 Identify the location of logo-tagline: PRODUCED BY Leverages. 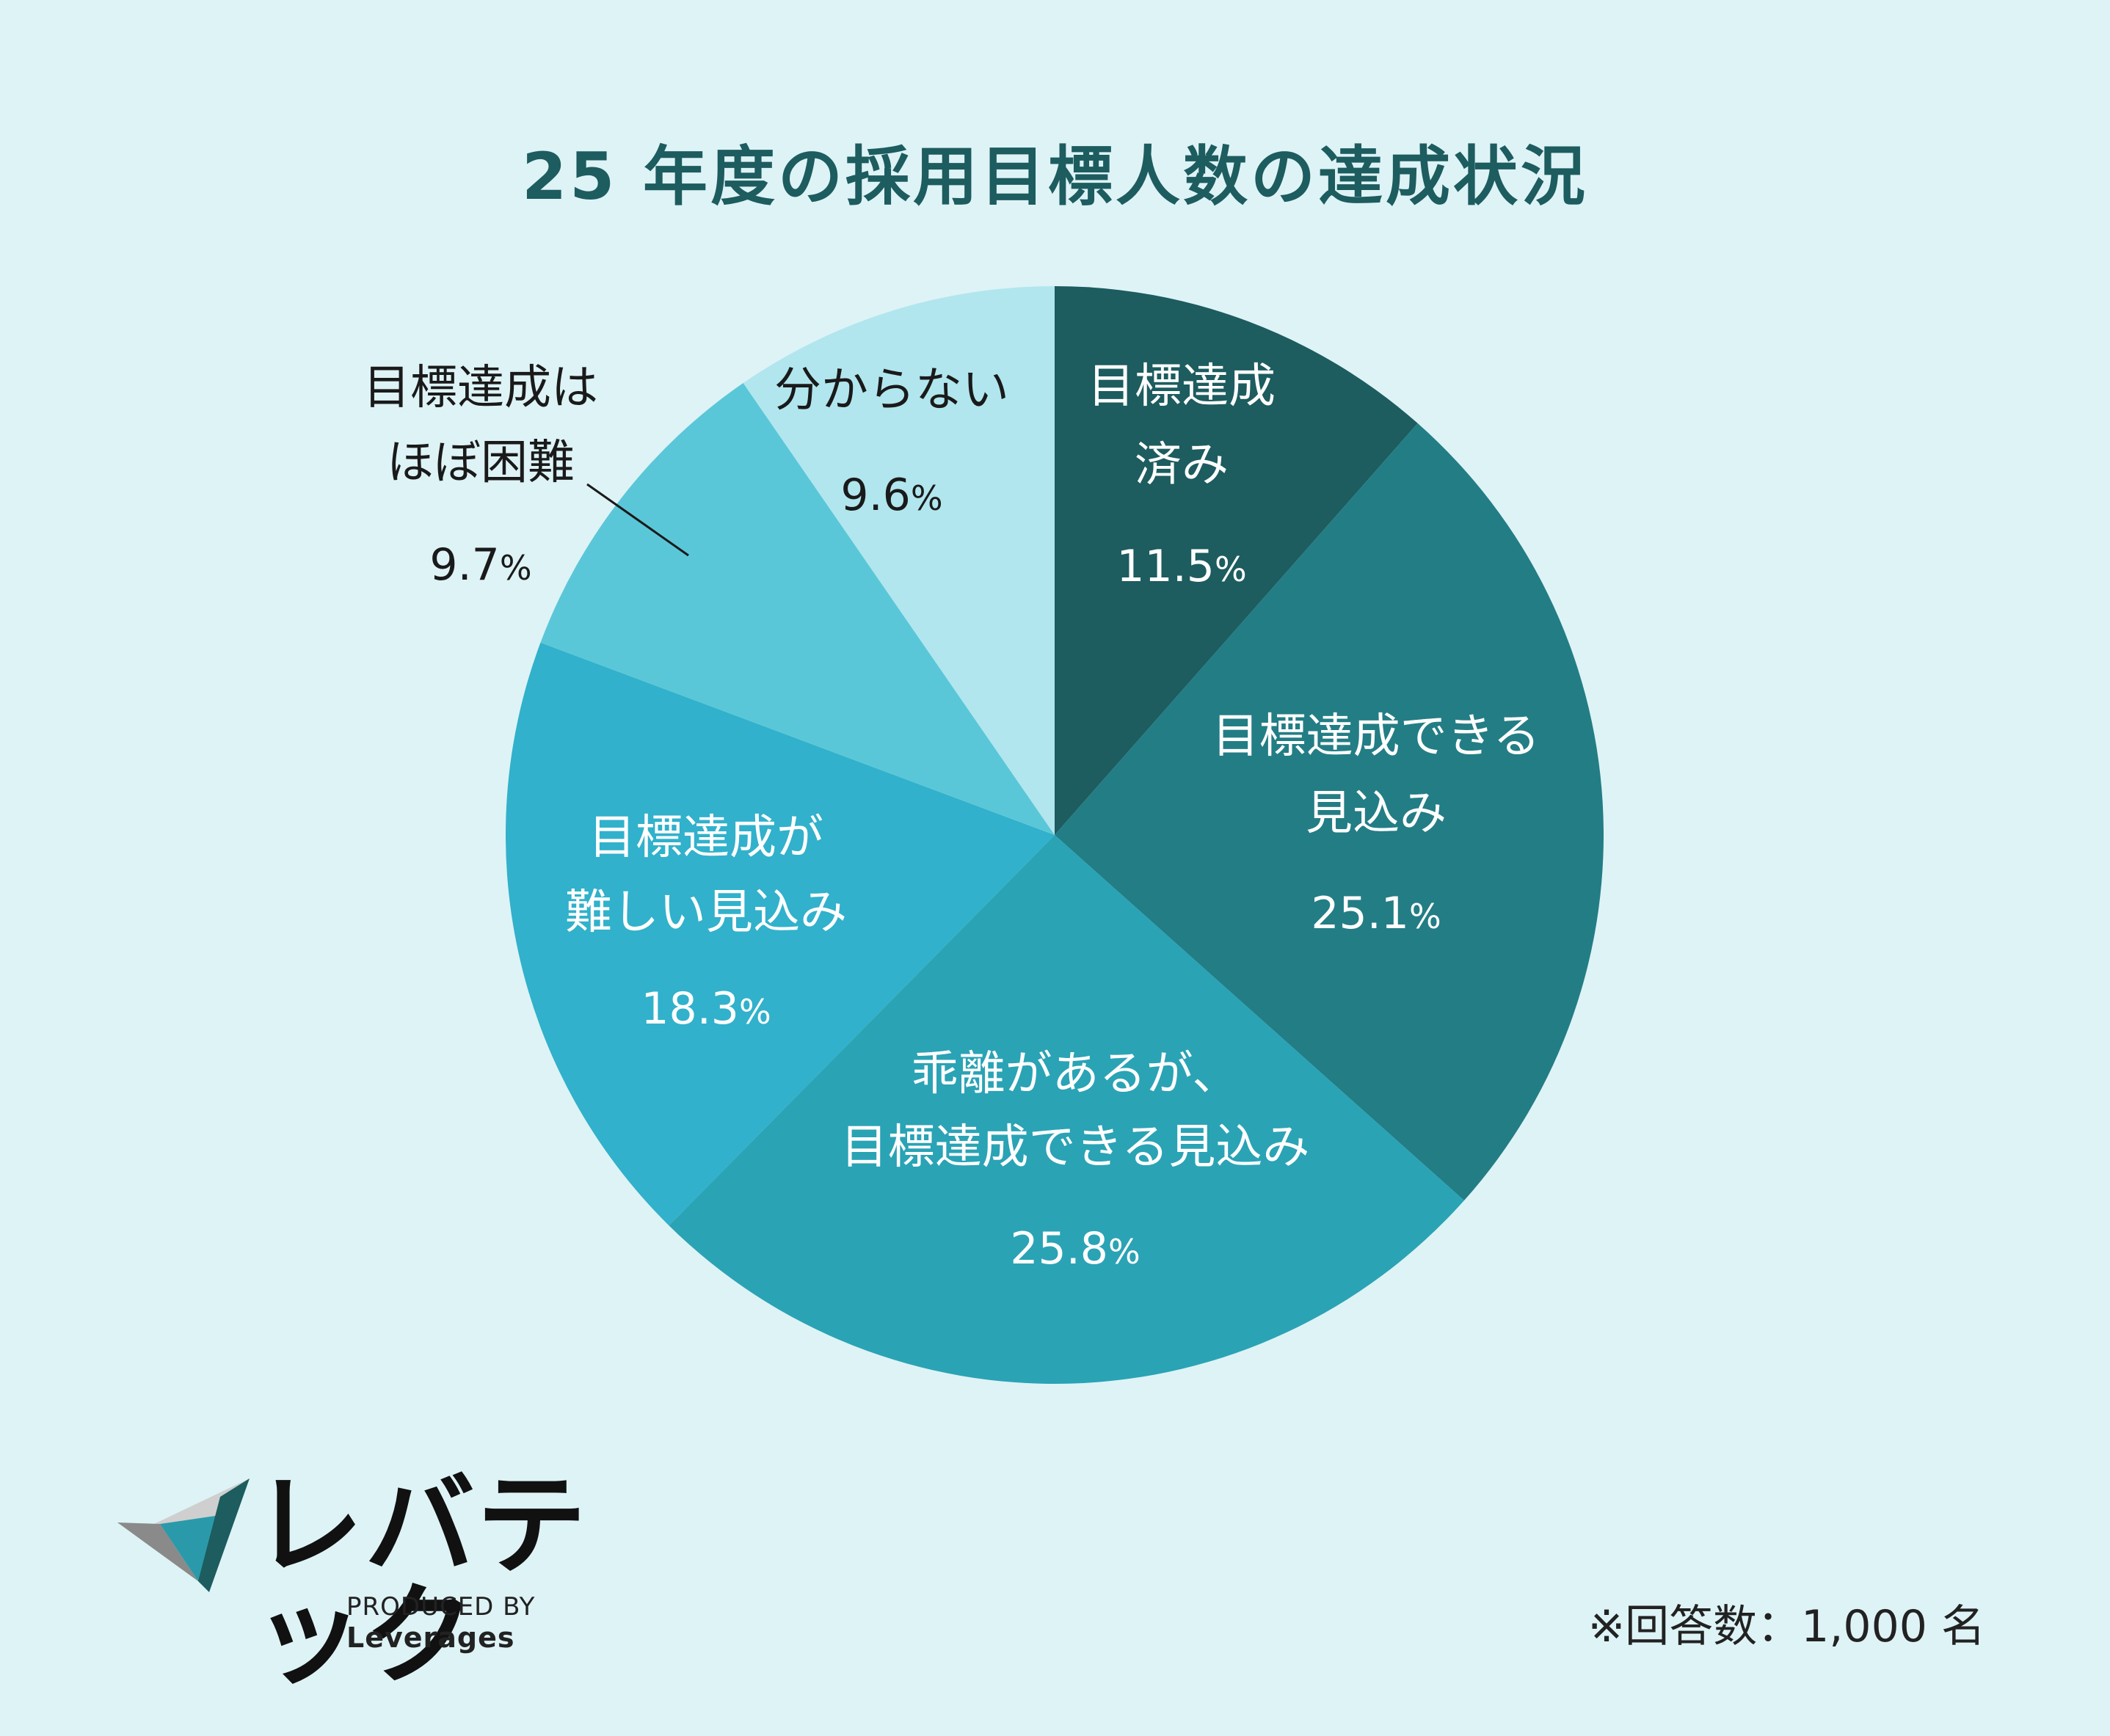
(518, 1623).